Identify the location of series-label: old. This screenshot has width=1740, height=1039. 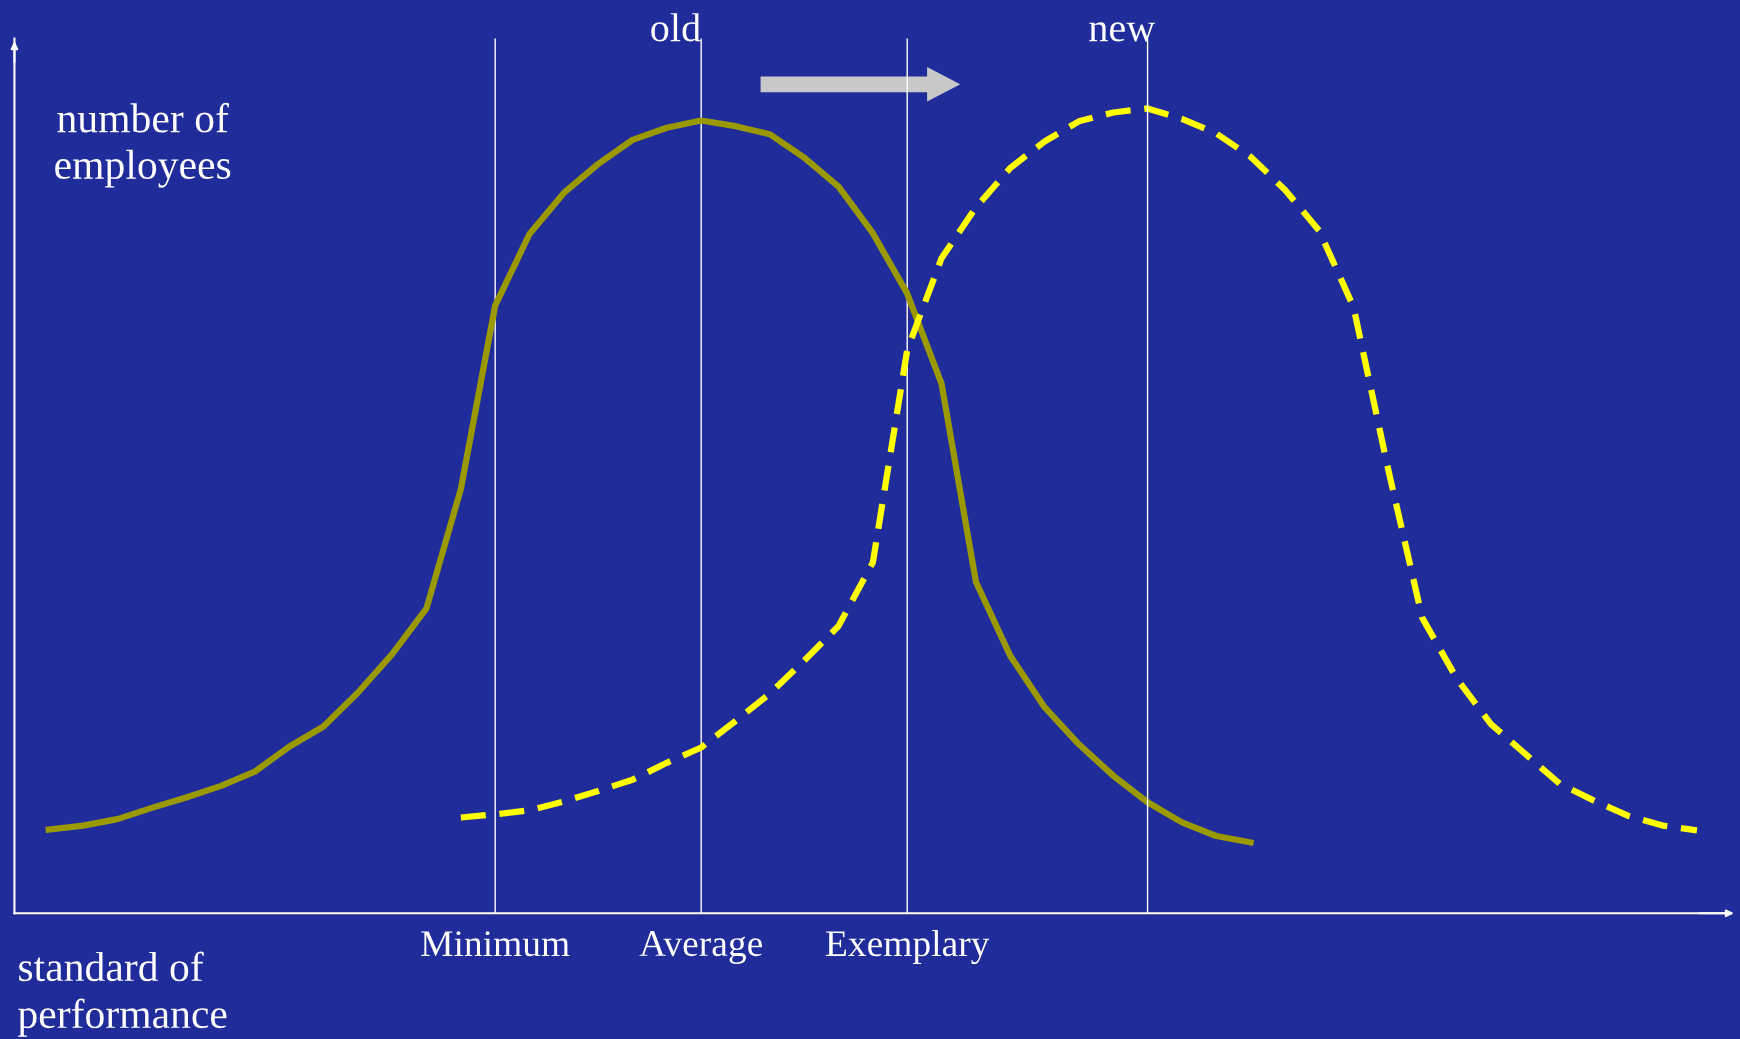
(676, 27).